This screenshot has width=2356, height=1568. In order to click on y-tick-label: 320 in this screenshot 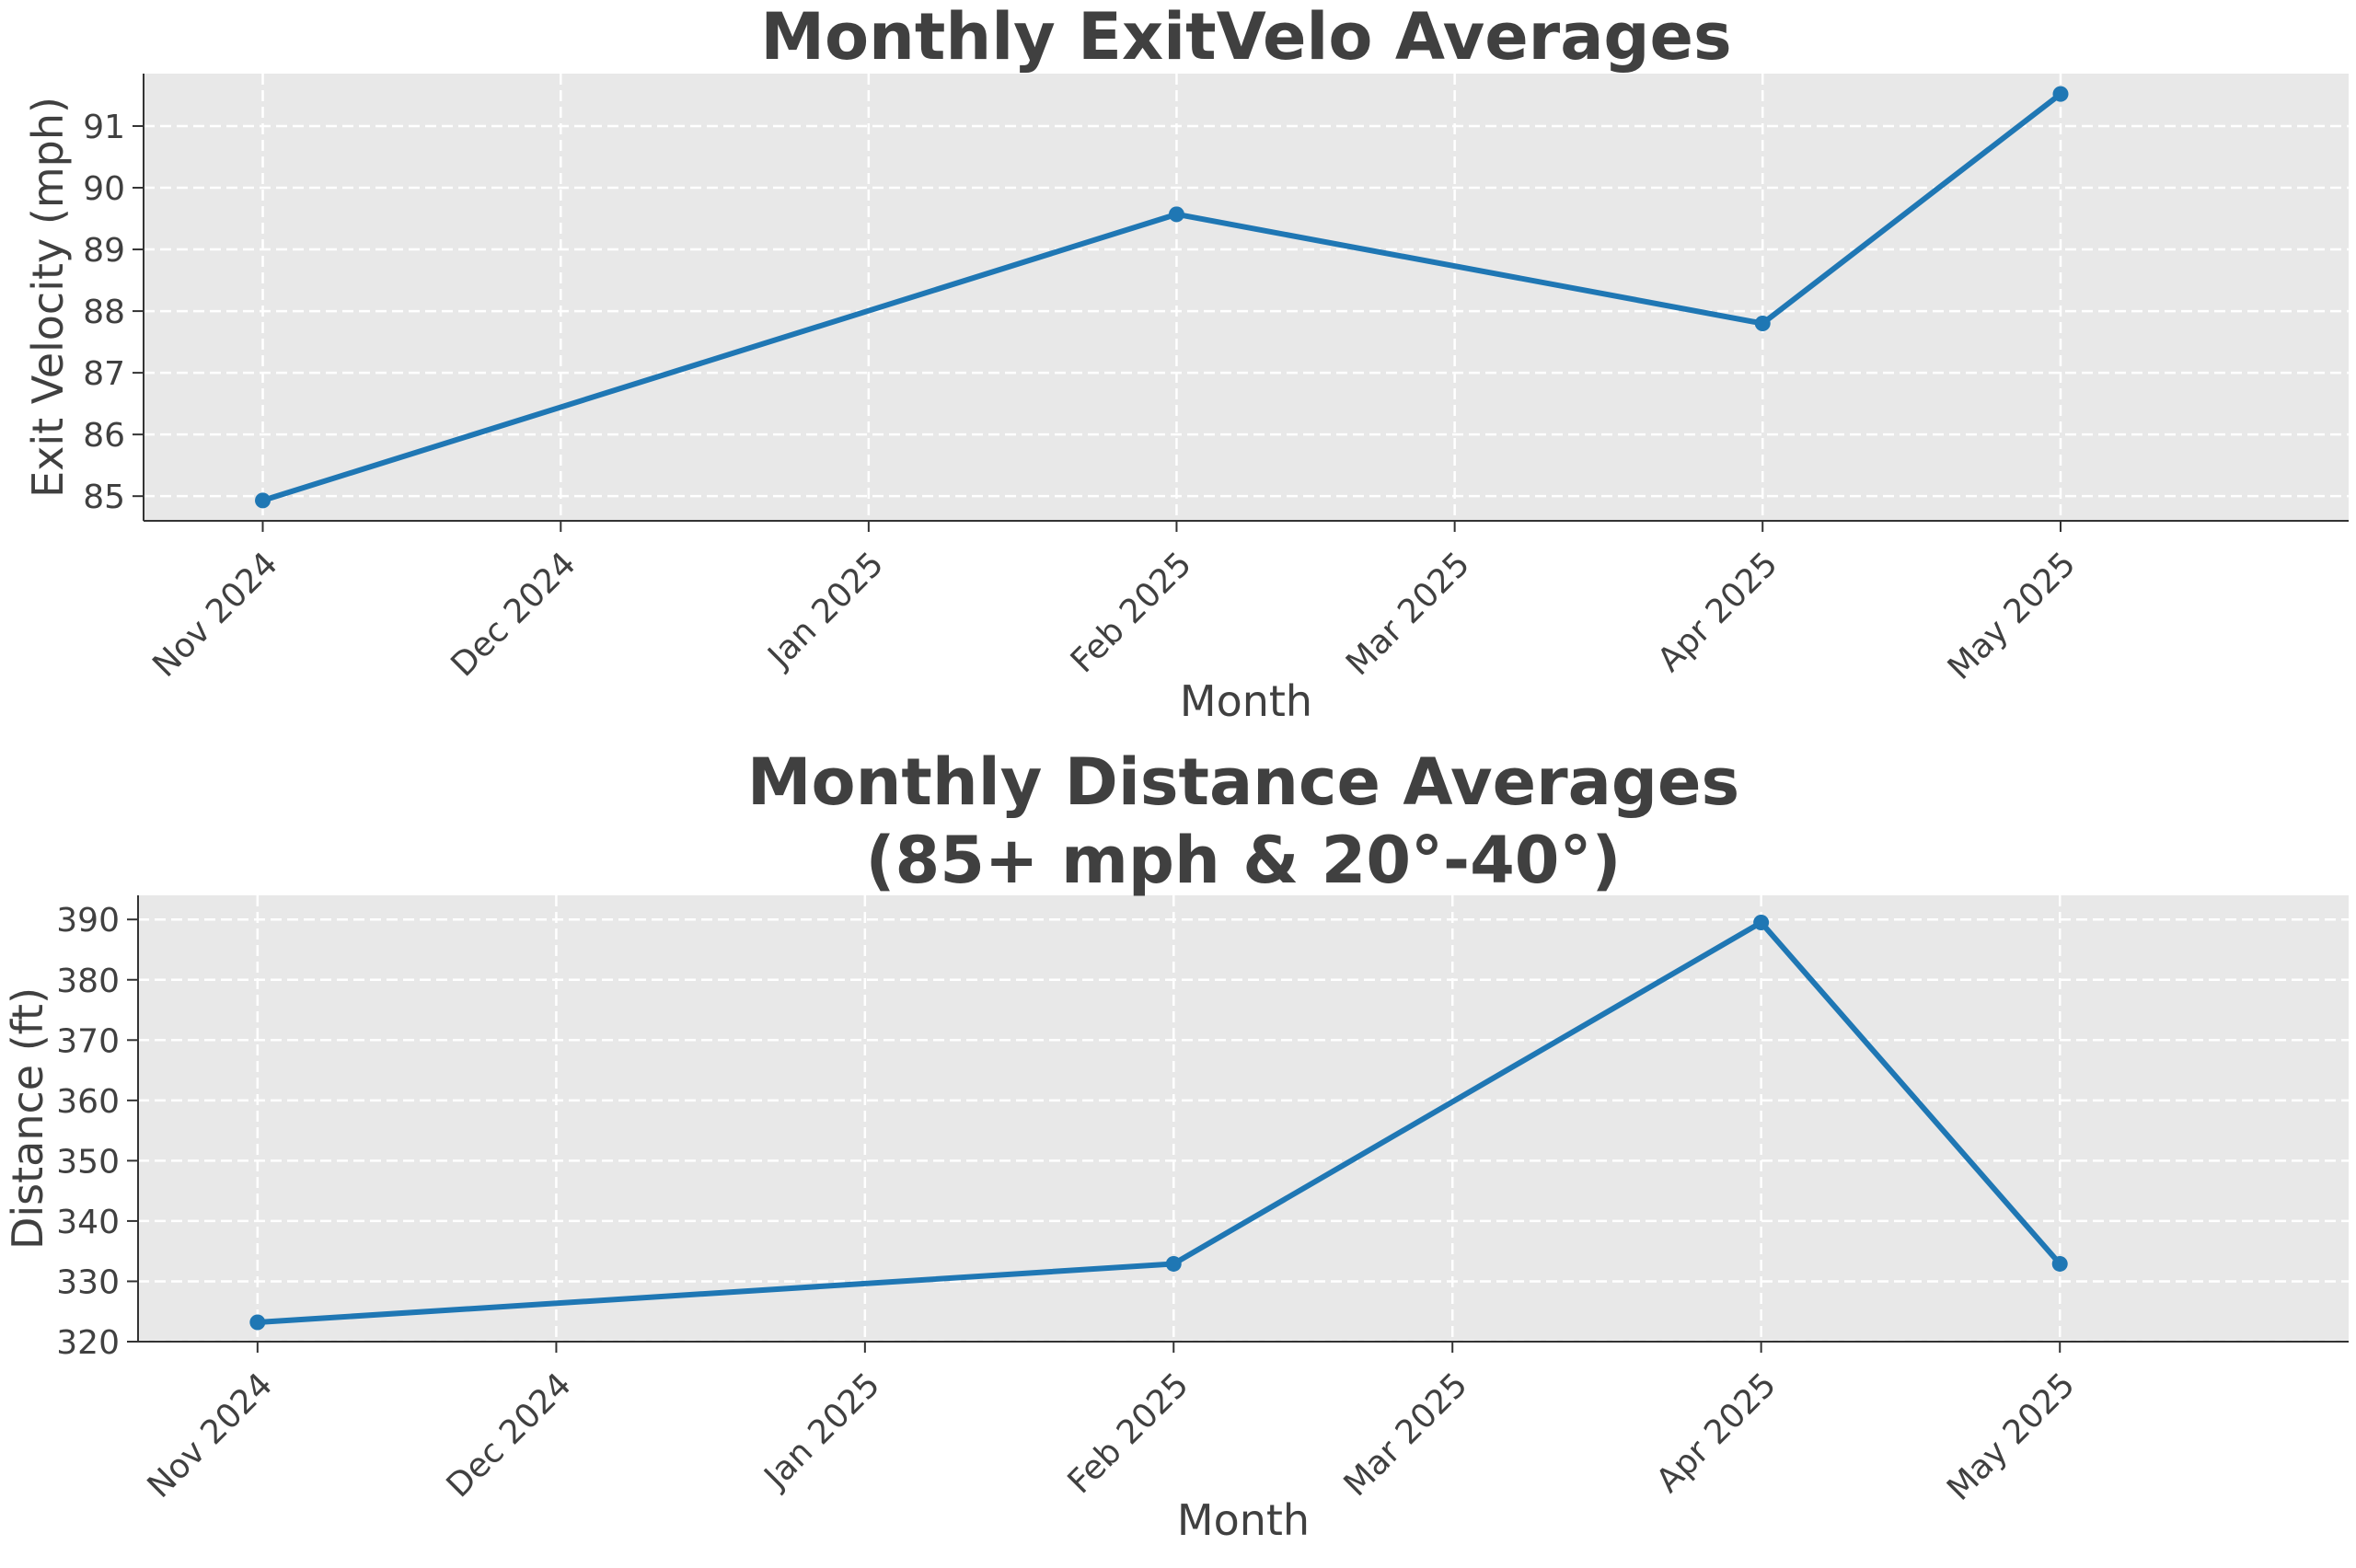, I will do `click(88, 1343)`.